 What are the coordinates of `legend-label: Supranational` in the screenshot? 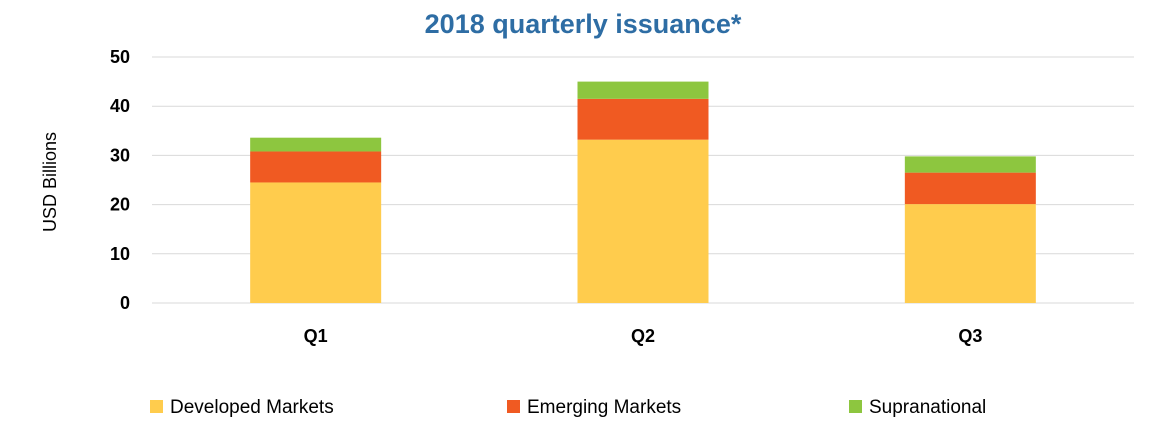 It's located at (927, 407).